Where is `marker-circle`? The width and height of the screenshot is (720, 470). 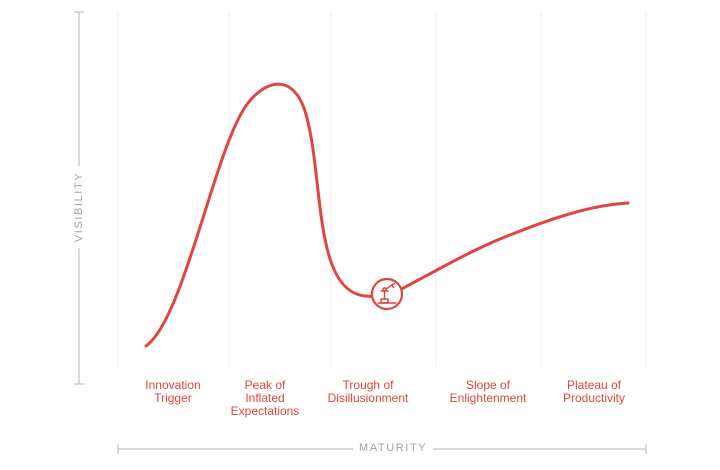 marker-circle is located at coordinates (387, 294).